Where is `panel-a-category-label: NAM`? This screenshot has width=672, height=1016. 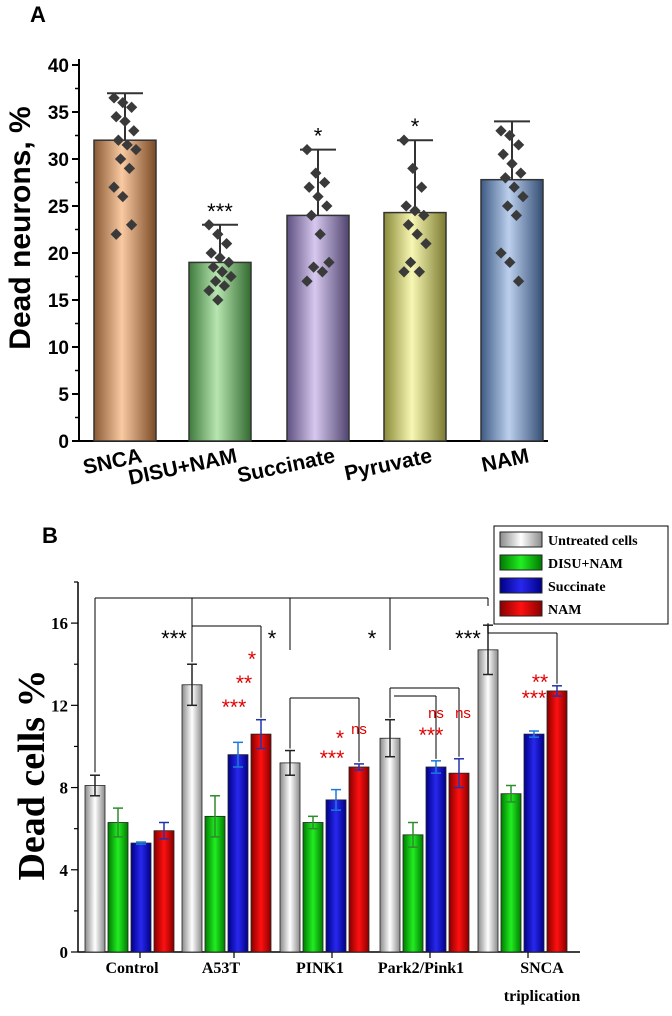
panel-a-category-label: NAM is located at coordinates (505, 460).